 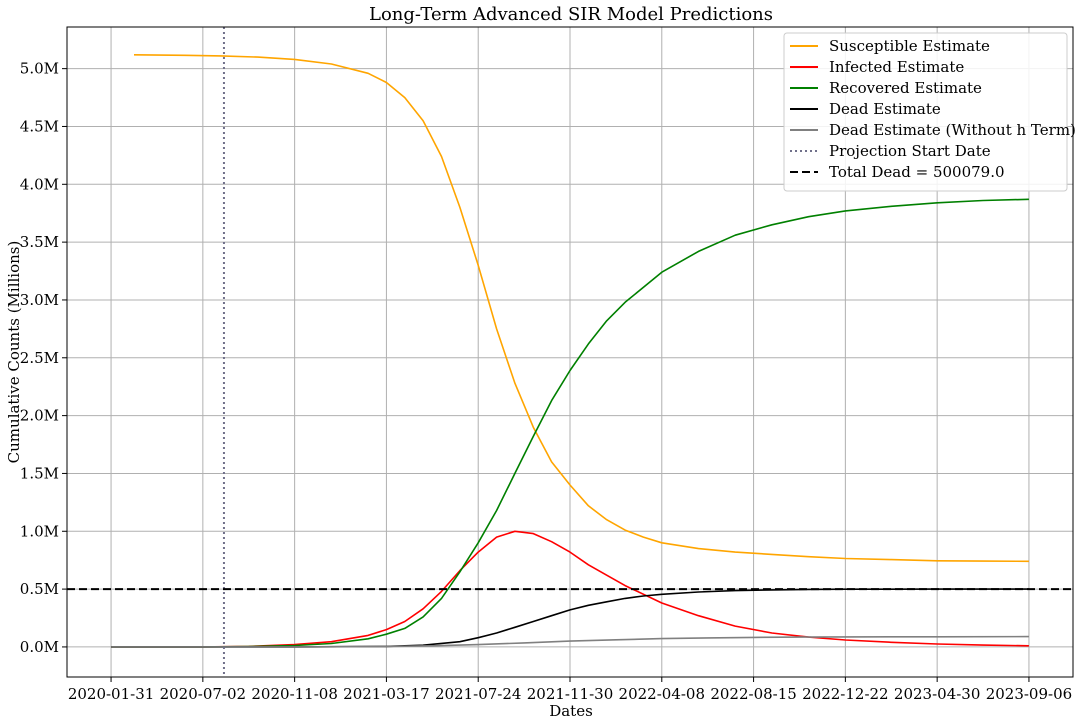 I want to click on x-tick-label: 2020-11-08, so click(x=294, y=694).